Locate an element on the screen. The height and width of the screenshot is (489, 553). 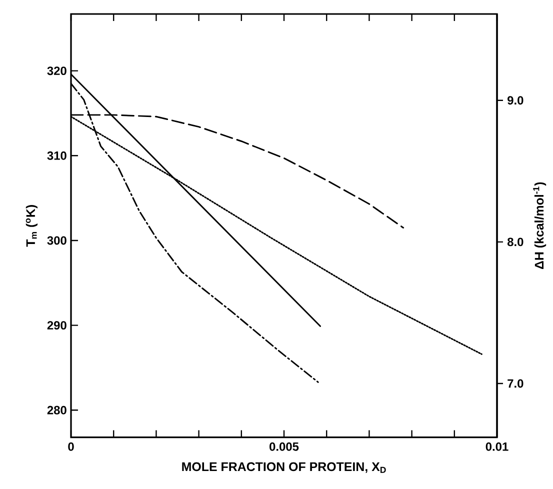
y-tick-label: 280 is located at coordinates (56, 410).